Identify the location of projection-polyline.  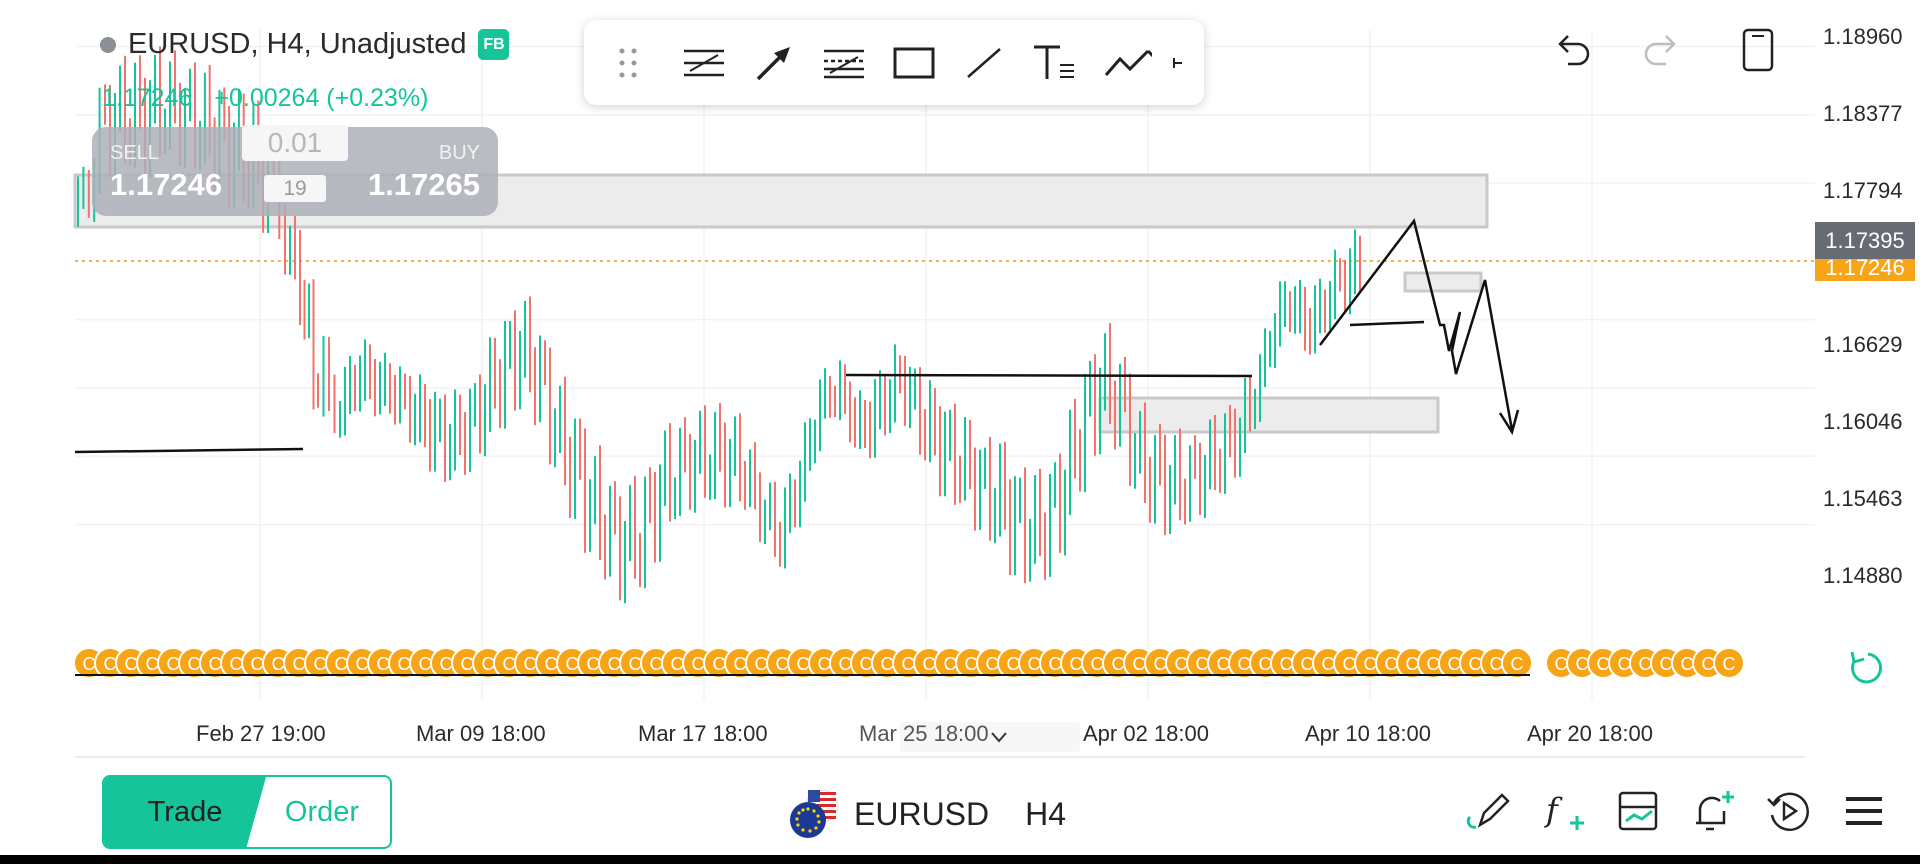
(1416, 324).